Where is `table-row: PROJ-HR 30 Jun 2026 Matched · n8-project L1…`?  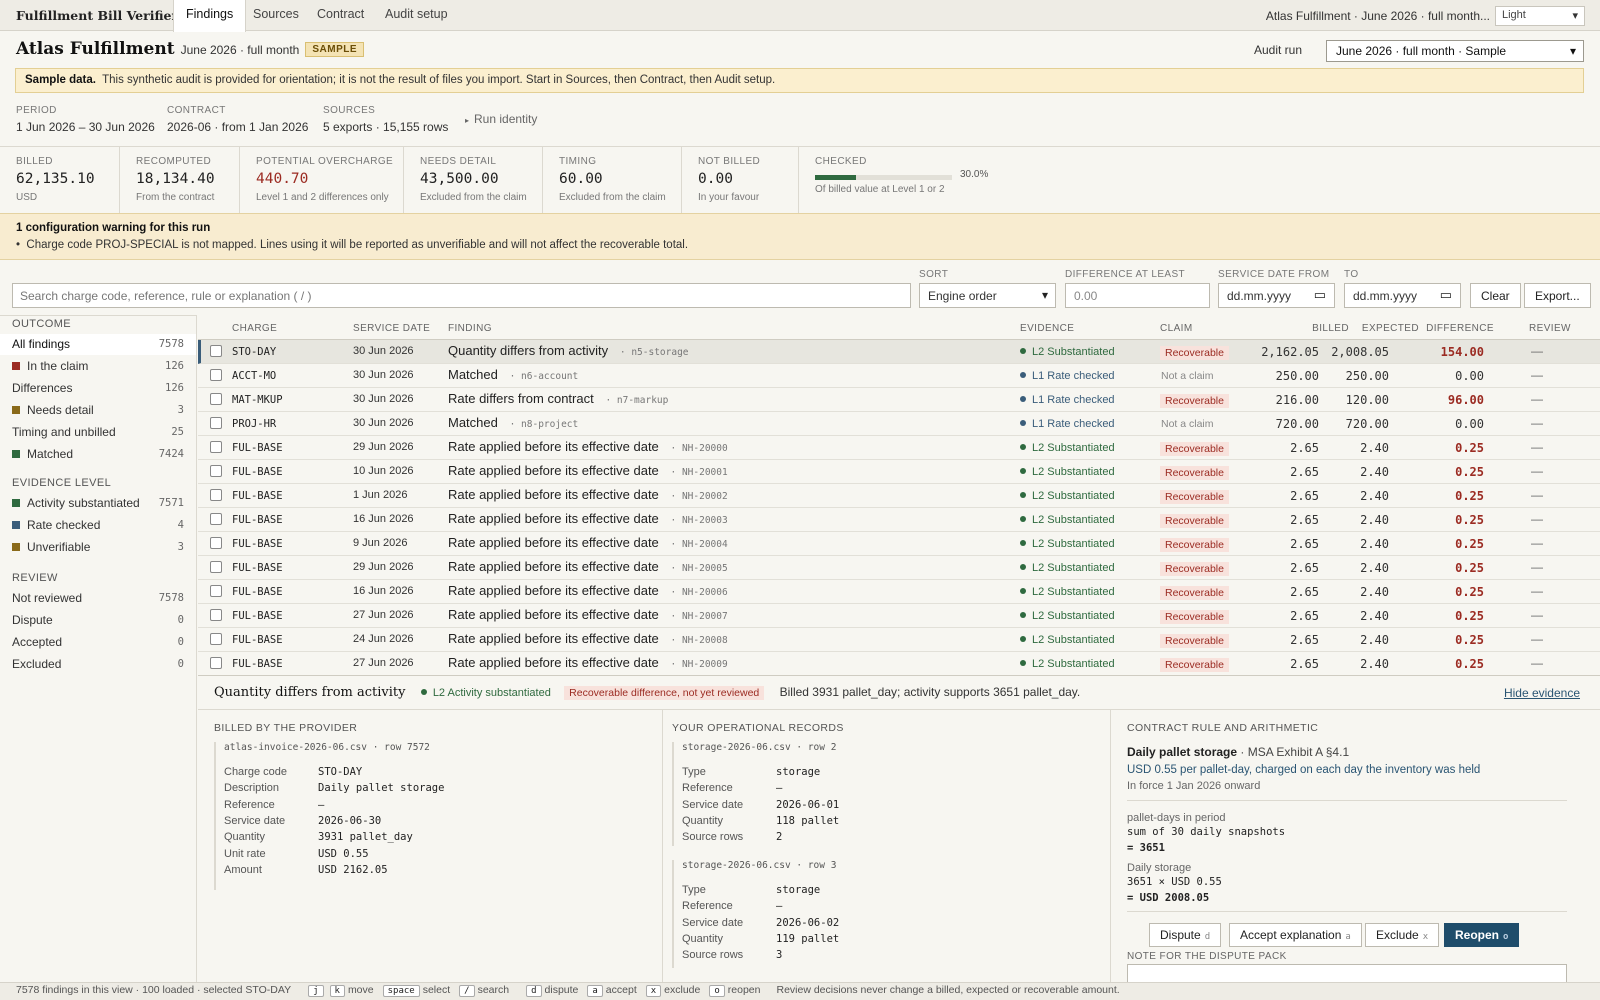
table-row: PROJ-HR 30 Jun 2026 Matched · n8-project L1… is located at coordinates (899, 424).